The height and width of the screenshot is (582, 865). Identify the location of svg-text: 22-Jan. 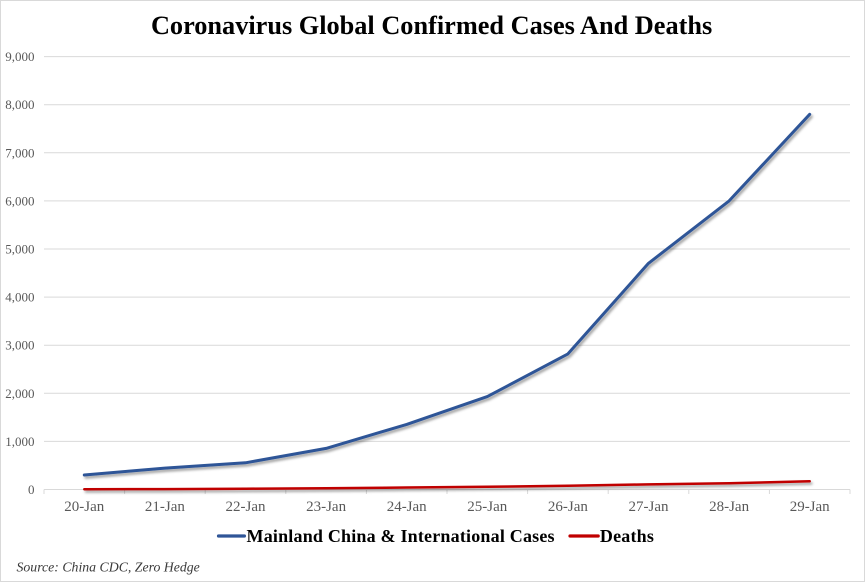
(246, 507).